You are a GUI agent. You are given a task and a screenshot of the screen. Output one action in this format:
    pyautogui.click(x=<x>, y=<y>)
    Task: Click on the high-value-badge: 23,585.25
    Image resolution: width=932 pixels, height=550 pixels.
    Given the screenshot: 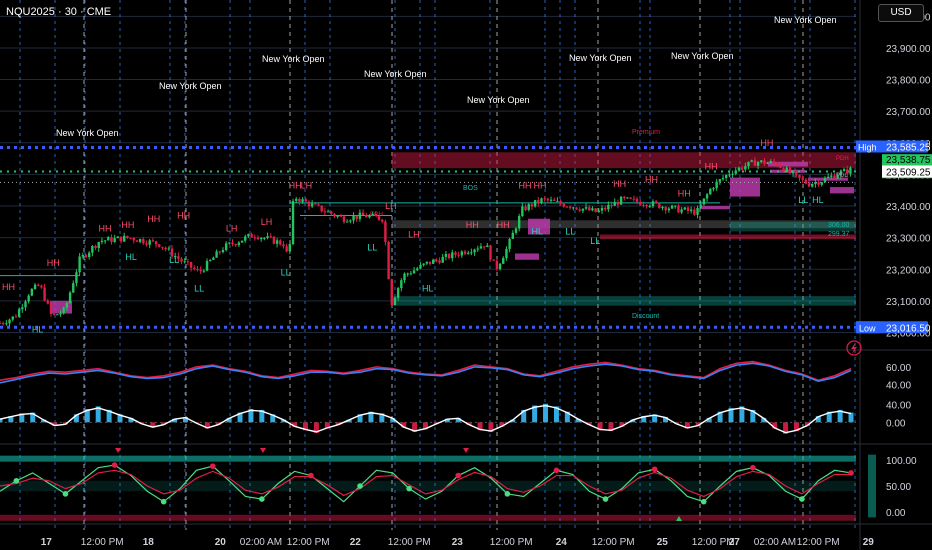 What is the action you would take?
    pyautogui.click(x=908, y=147)
    